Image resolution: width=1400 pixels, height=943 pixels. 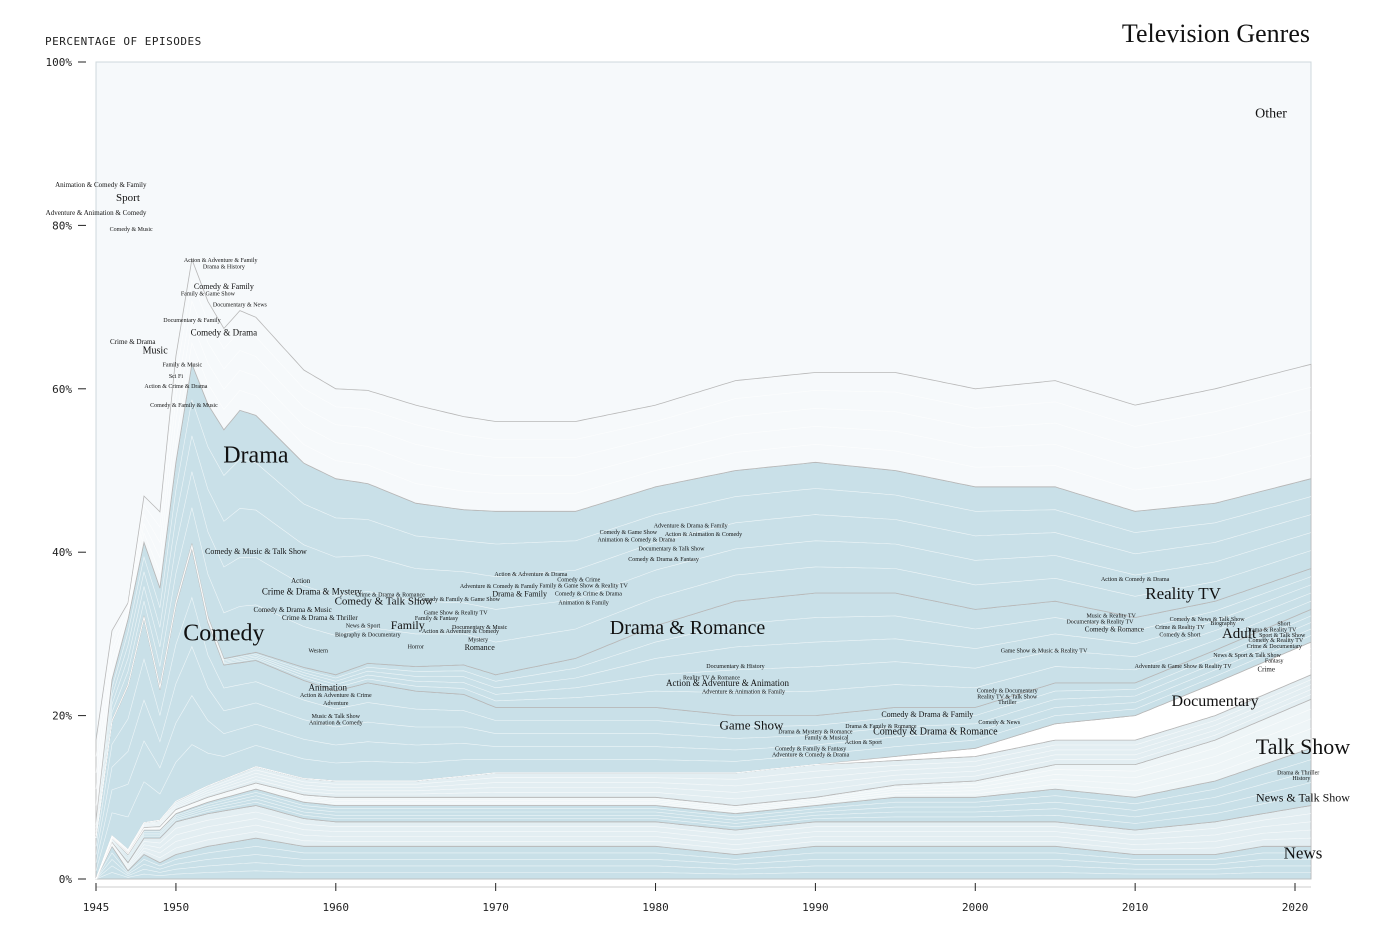 I want to click on genre-label: Mystery, so click(x=478, y=640).